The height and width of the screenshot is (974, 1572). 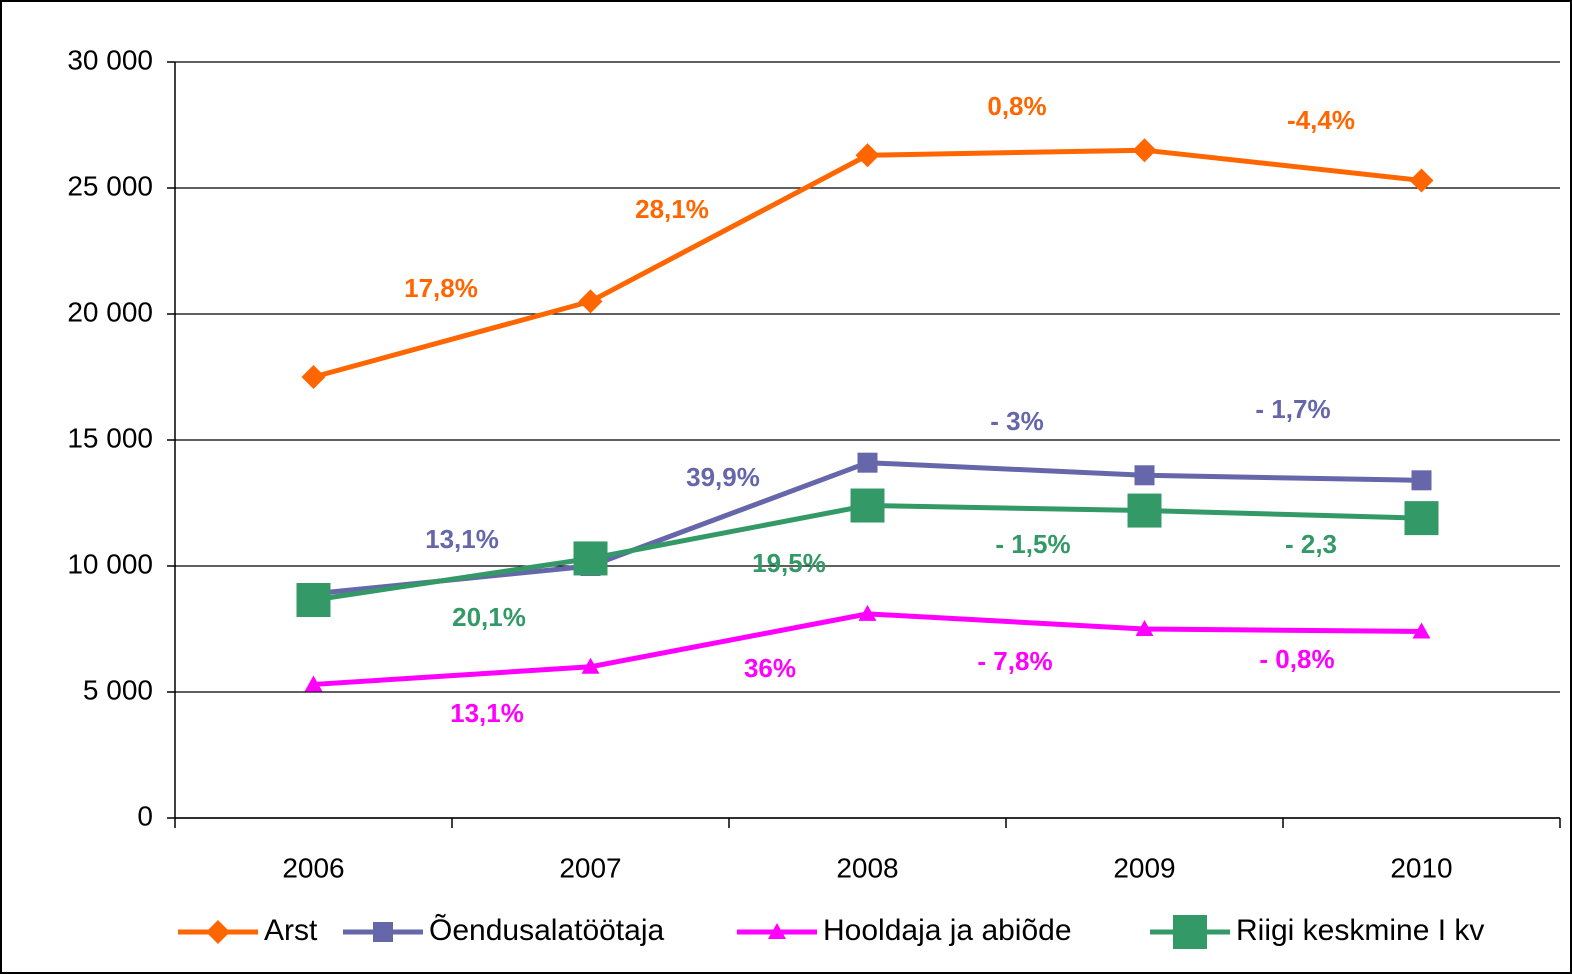 What do you see at coordinates (1144, 867) in the screenshot?
I see `x-tick-label: 2009` at bounding box center [1144, 867].